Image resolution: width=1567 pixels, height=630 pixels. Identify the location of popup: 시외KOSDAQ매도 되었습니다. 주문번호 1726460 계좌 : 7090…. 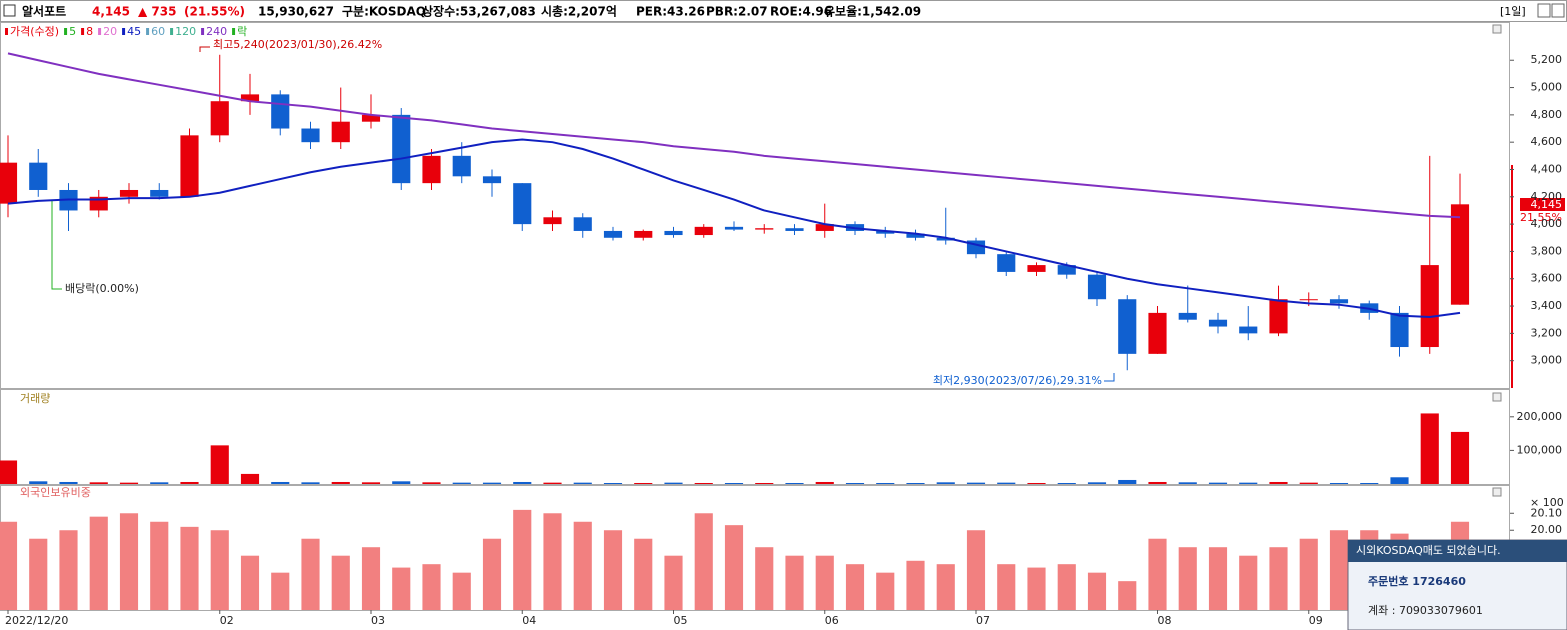
(1457, 584).